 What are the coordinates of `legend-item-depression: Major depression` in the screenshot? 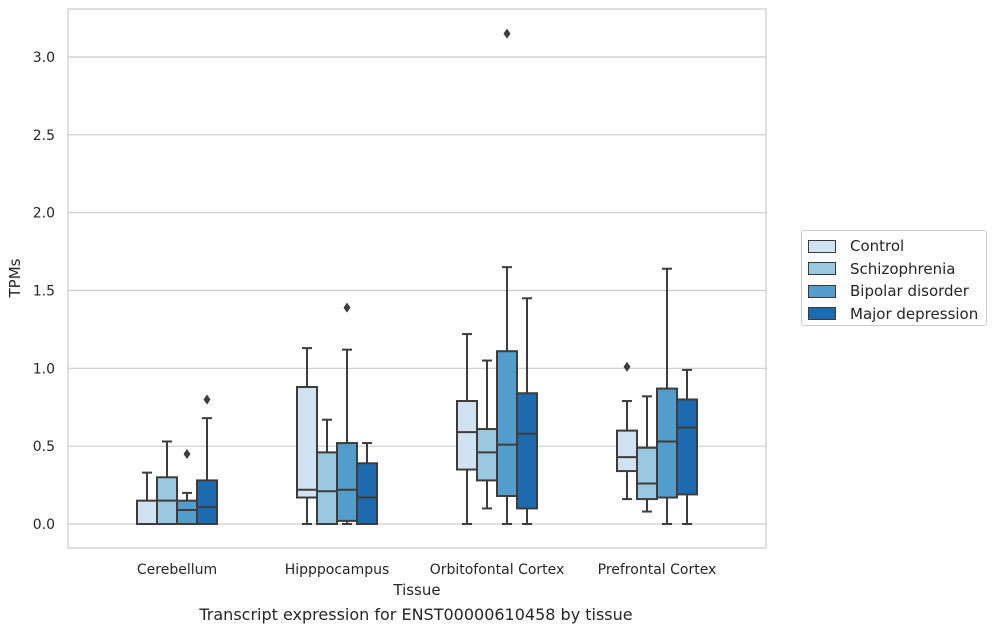 It's located at (897, 314).